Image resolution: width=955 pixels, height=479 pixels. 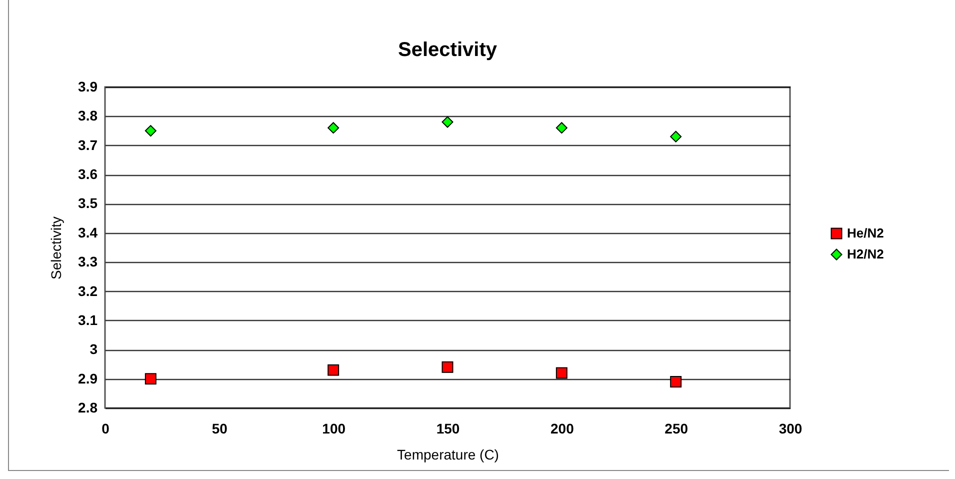 What do you see at coordinates (865, 233) in the screenshot?
I see `legend-label: He/N2` at bounding box center [865, 233].